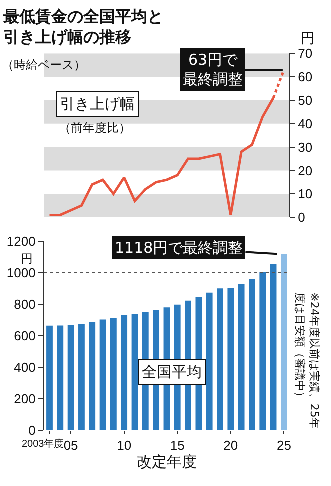 The height and width of the screenshot is (486, 331). What do you see at coordinates (124, 446) in the screenshot?
I see `x-tick-label: 10` at bounding box center [124, 446].